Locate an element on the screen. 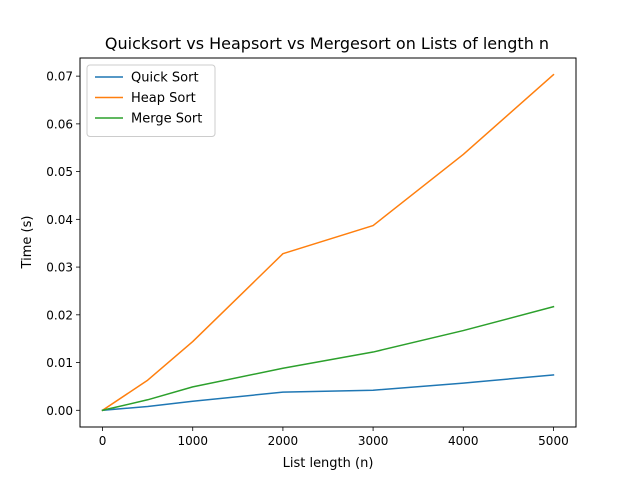 This screenshot has width=640, height=480. x-tick-label: 4000 is located at coordinates (463, 441).